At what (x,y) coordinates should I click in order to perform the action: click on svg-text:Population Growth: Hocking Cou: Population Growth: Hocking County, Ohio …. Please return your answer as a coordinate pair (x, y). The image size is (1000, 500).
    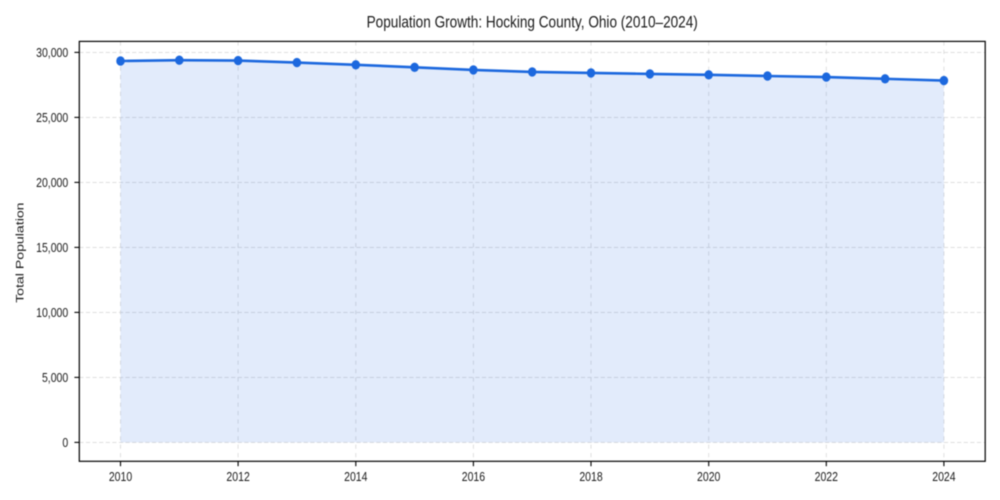
    Looking at the image, I should click on (532, 22).